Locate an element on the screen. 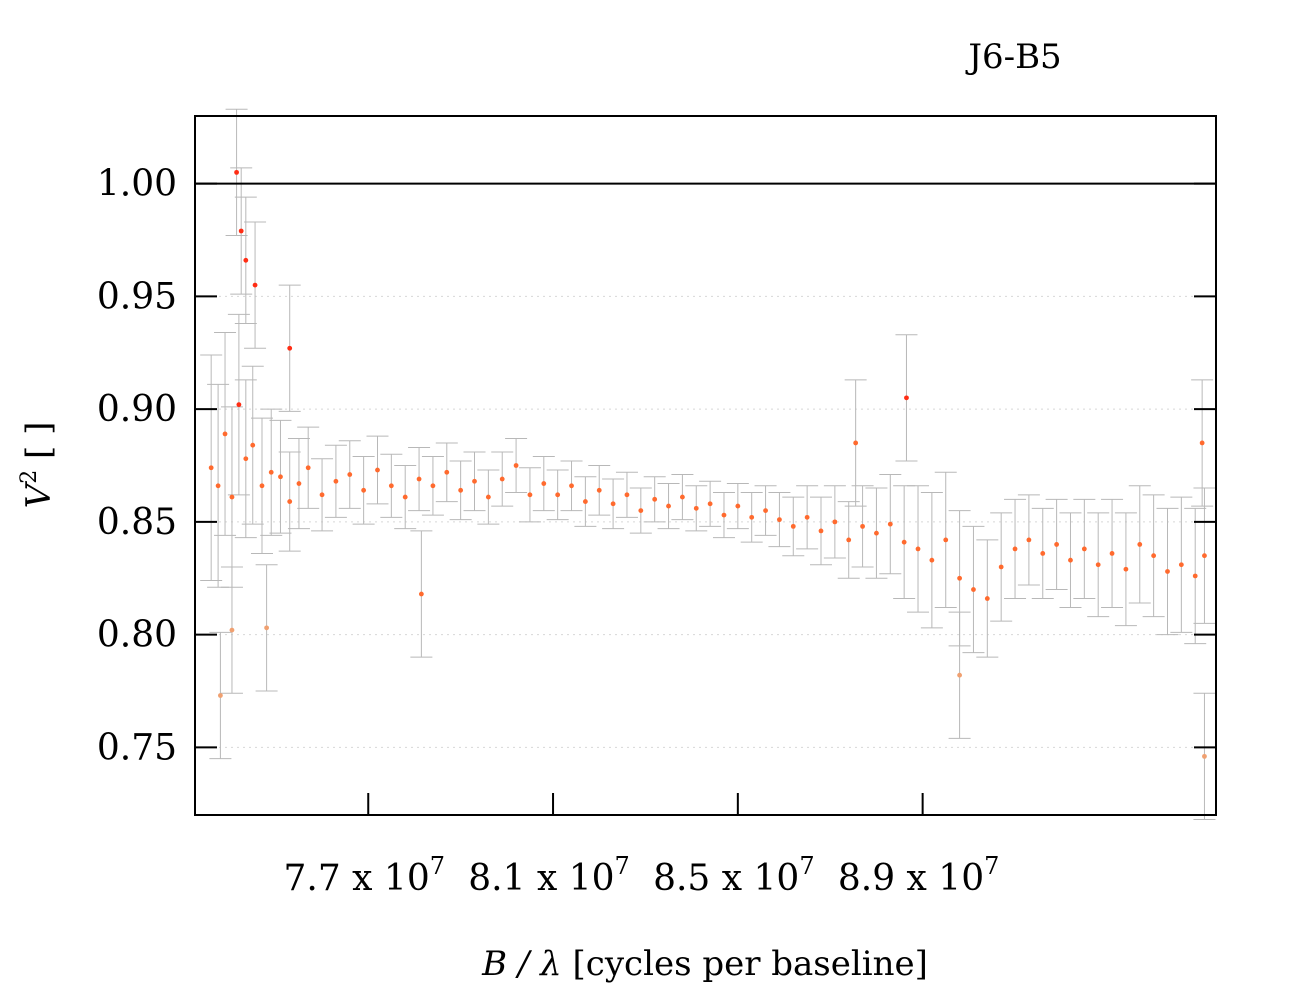 The height and width of the screenshot is (1000, 1300). x-tick-label: 8.5 x 10⁷ is located at coordinates (734, 875).